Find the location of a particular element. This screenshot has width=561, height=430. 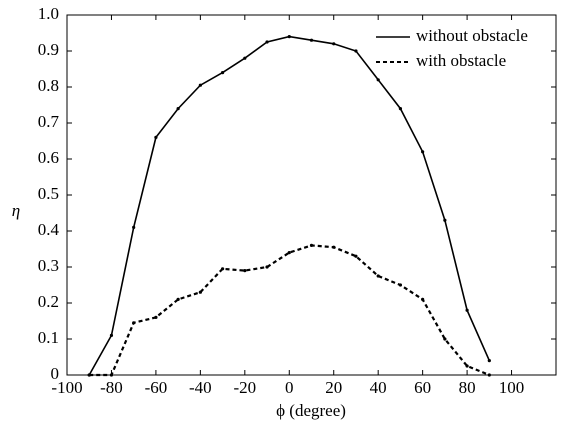

x-tick-label: 20 is located at coordinates (333, 387).